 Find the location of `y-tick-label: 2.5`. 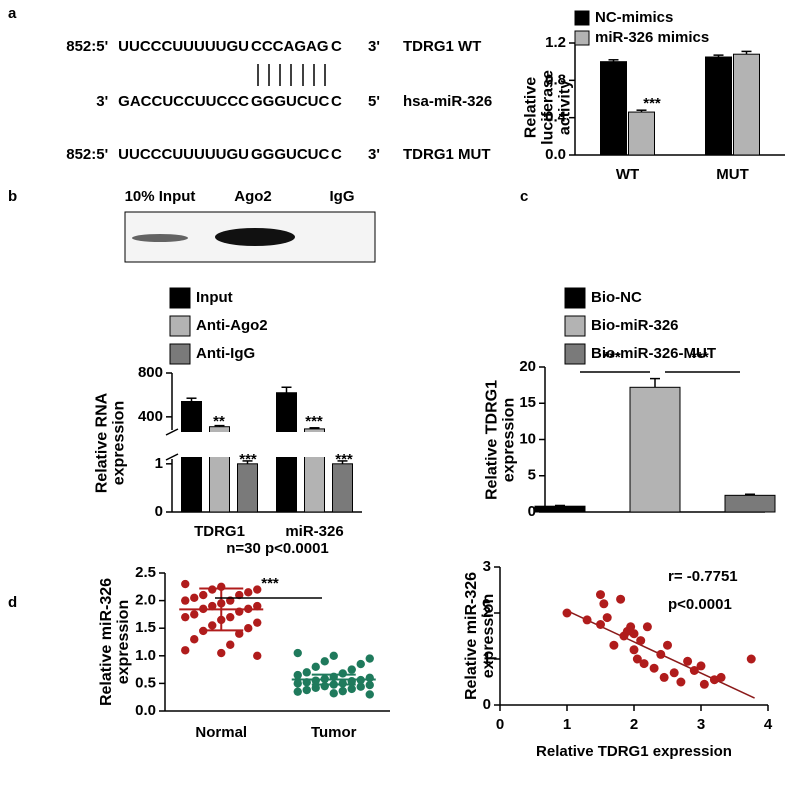

y-tick-label: 2.5 is located at coordinates (145, 572).